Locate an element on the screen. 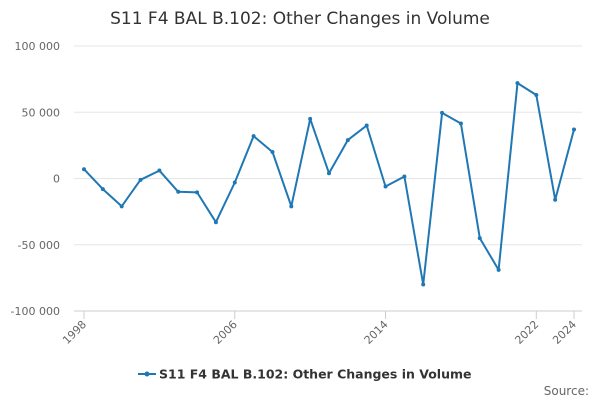  y-tick-label: 50 000 is located at coordinates (41, 112).